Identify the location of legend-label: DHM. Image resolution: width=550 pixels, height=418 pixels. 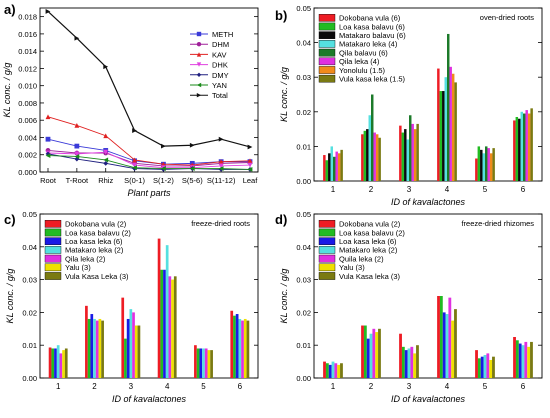
(220, 44).